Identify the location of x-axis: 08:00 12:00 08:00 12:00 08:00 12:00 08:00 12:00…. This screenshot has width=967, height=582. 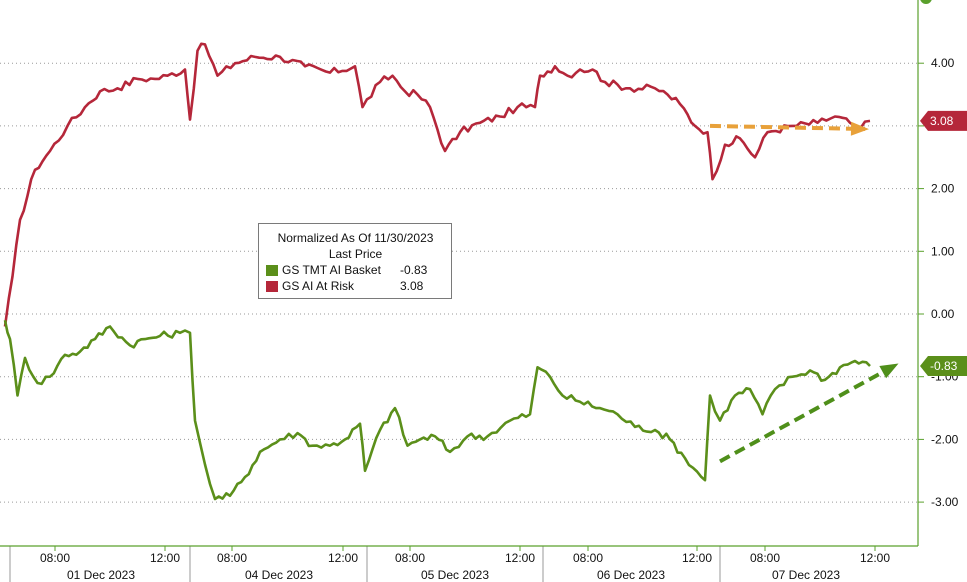
(459, 563).